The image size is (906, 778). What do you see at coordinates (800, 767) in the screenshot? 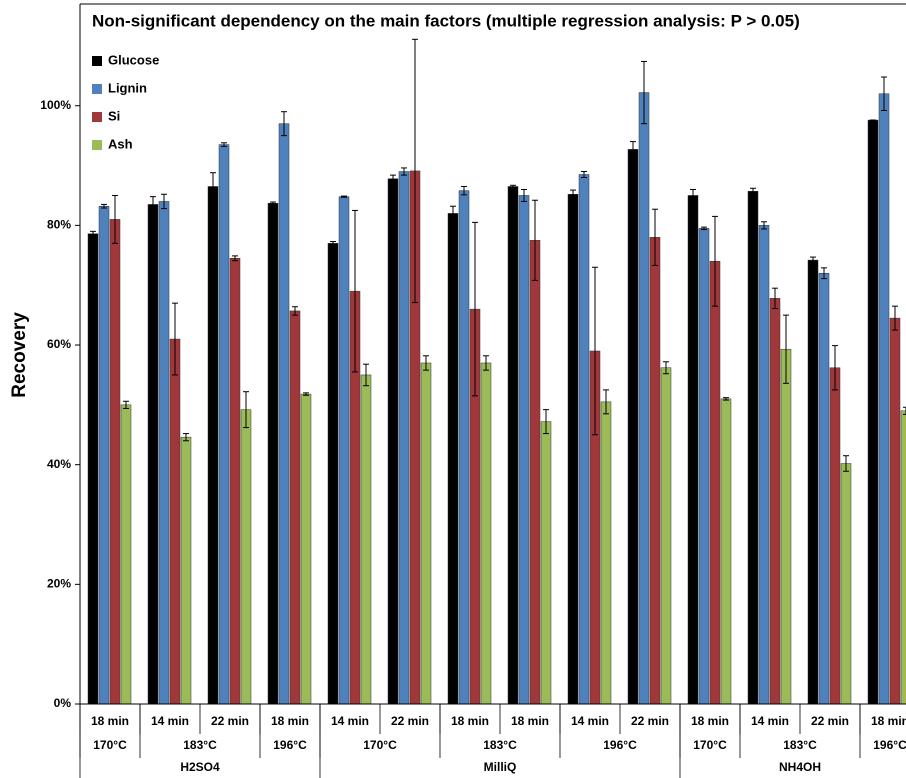
I see `x-tick-label: NH4OH` at bounding box center [800, 767].